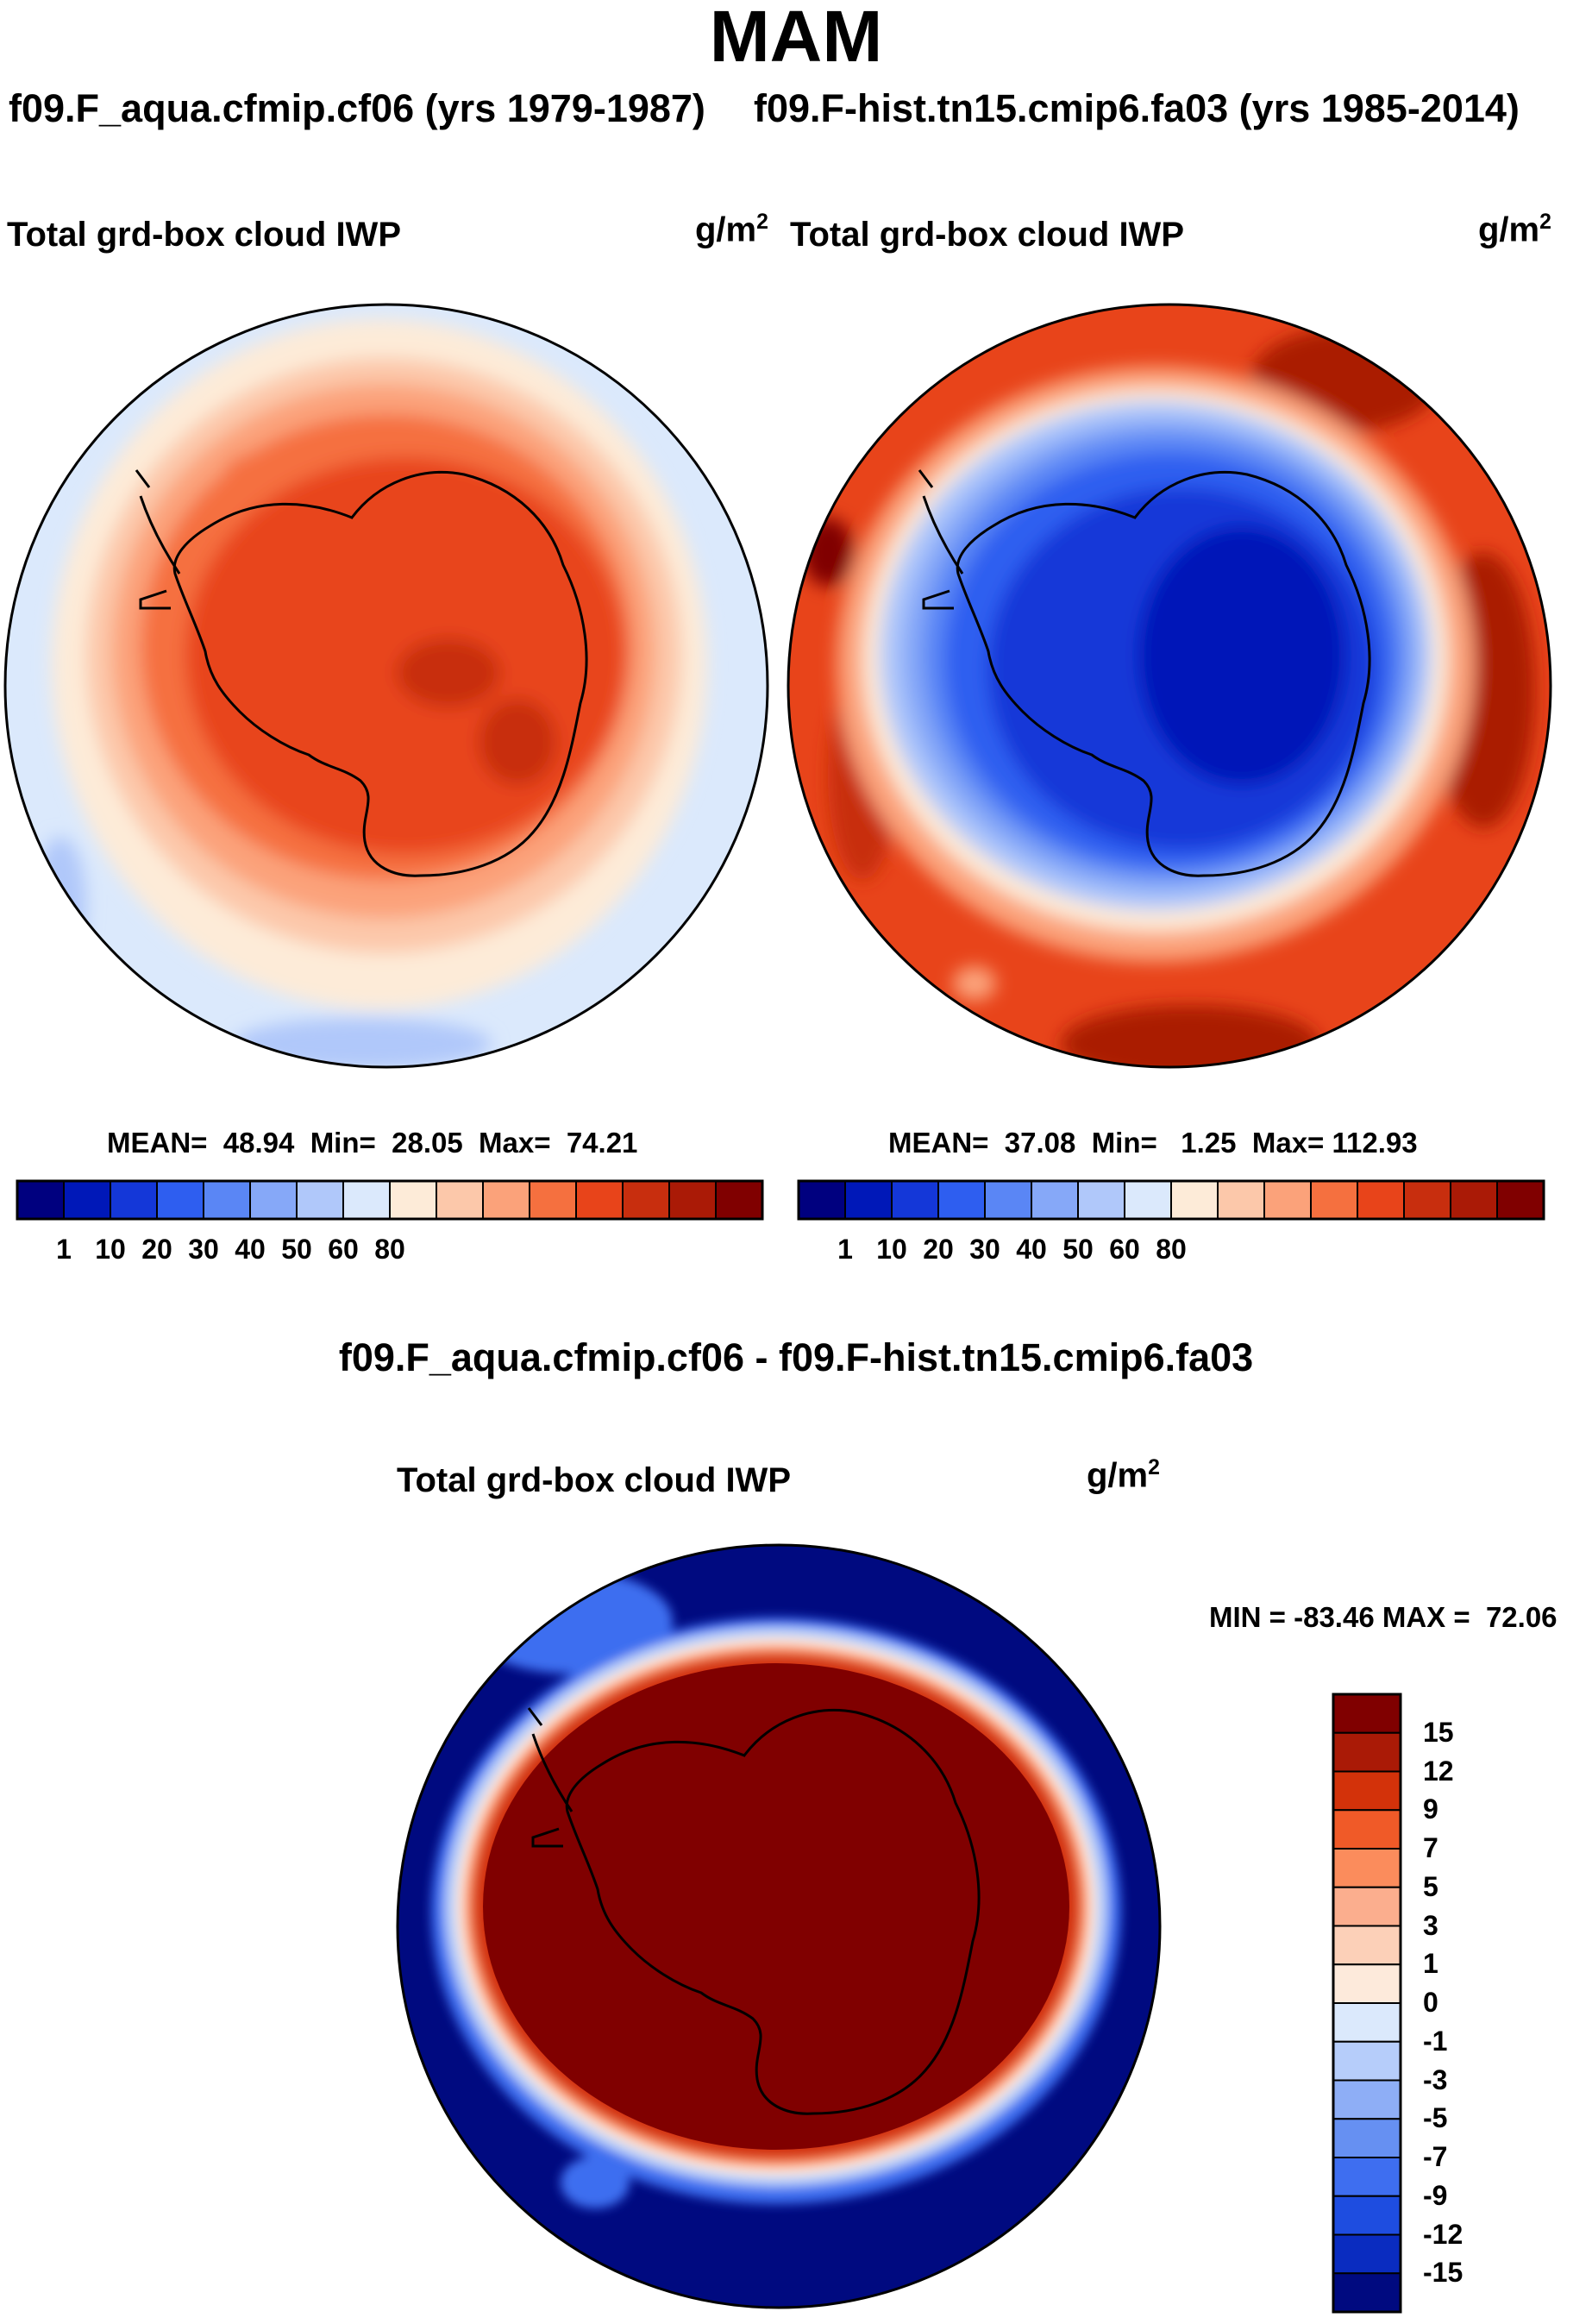 The width and height of the screenshot is (1592, 2324). Describe the element at coordinates (891, 1250) in the screenshot. I see `right-colorbar-tick-label: 10` at that location.